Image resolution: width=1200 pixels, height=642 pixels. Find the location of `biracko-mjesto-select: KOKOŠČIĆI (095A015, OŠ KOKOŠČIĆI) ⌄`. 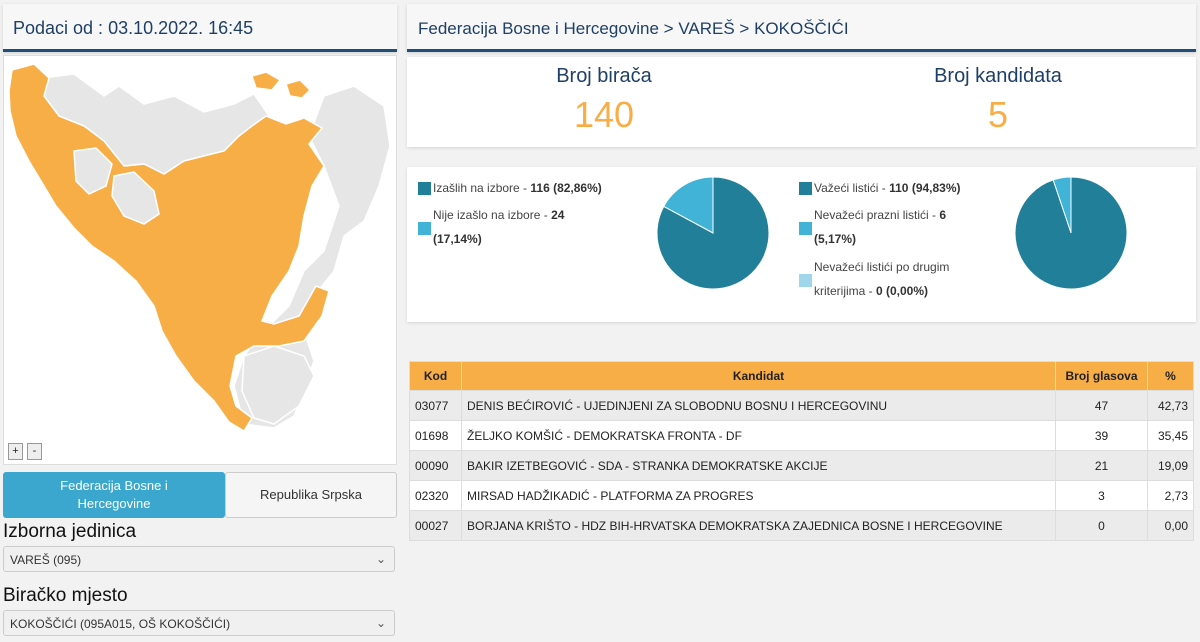

biracko-mjesto-select: KOKOŠČIĆI (095A015, OŠ KOKOŠČIĆI) ⌄ is located at coordinates (199, 623).